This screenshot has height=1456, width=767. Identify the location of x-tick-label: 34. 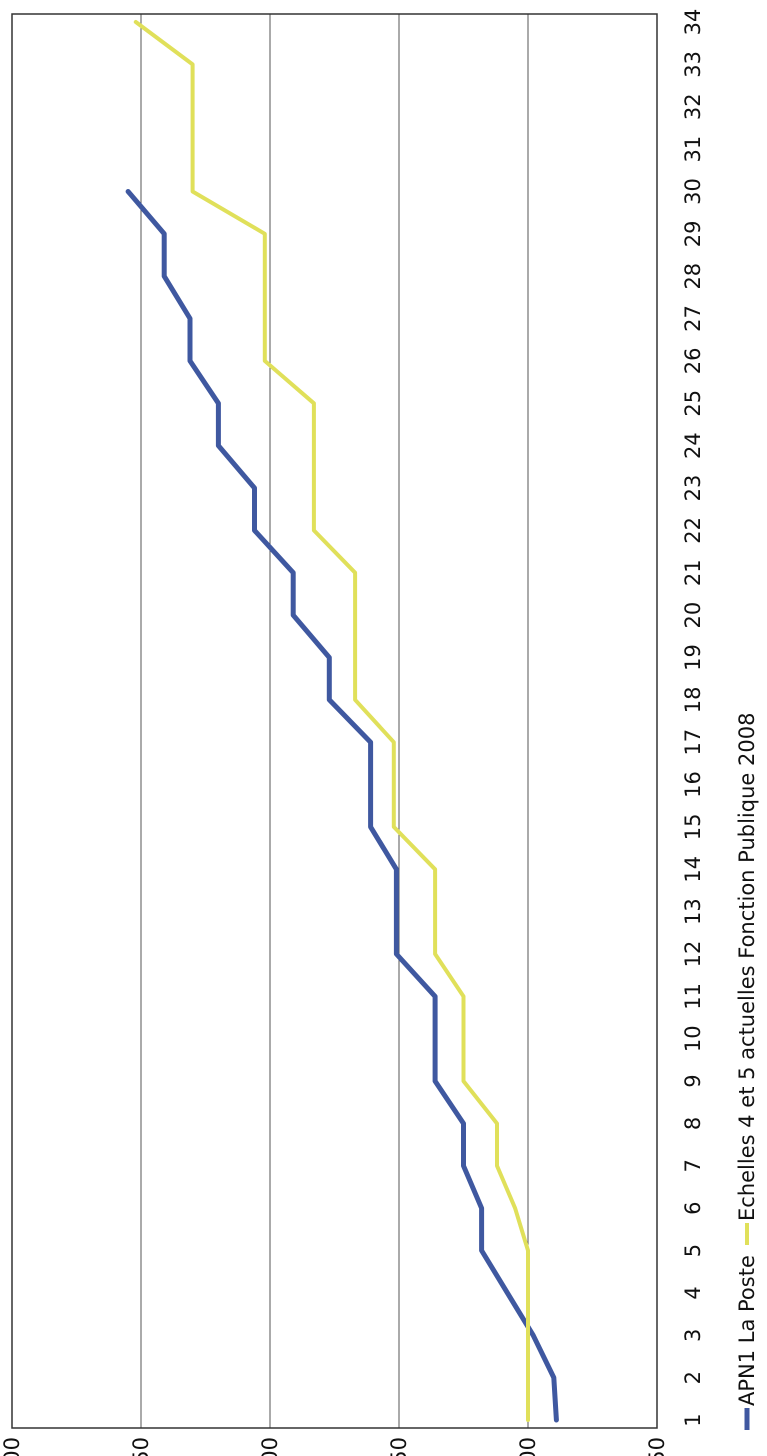
(693, 22).